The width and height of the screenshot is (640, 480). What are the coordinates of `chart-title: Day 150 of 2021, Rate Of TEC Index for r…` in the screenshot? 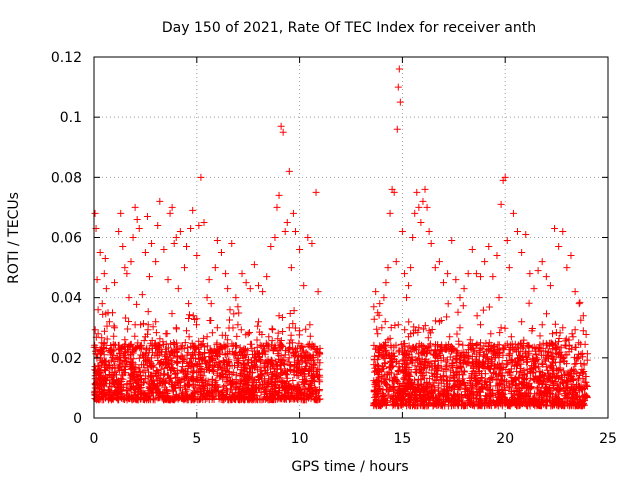 It's located at (349, 28).